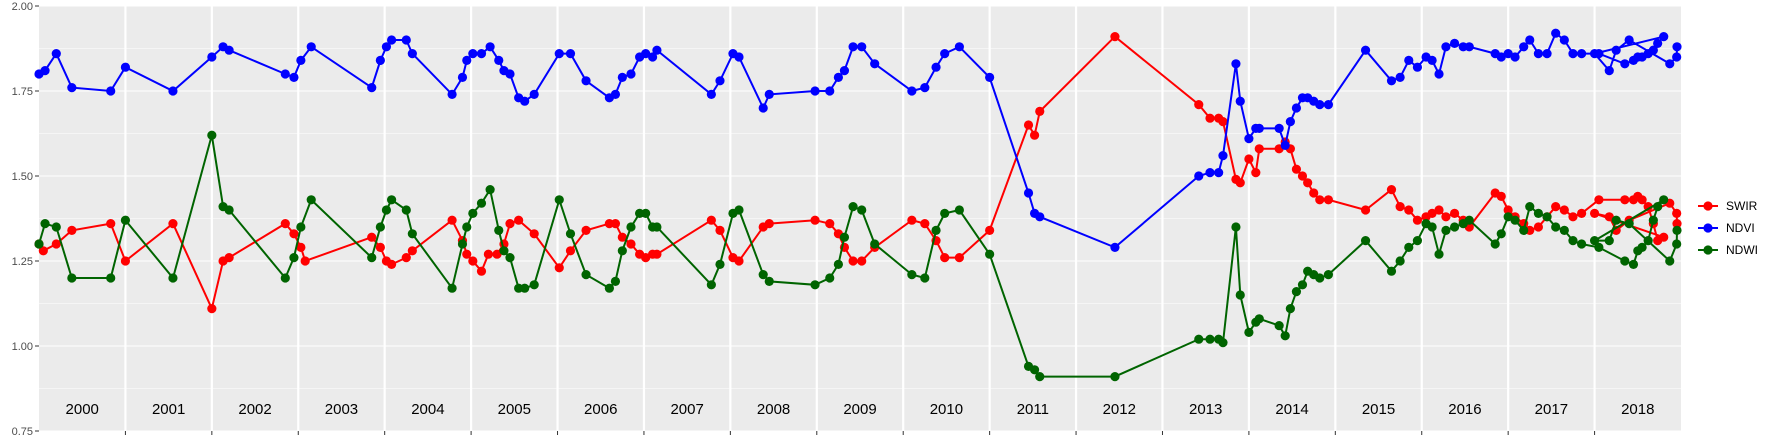 The image size is (1773, 442). Describe the element at coordinates (1637, 409) in the screenshot. I see `year-label: 2018` at that location.